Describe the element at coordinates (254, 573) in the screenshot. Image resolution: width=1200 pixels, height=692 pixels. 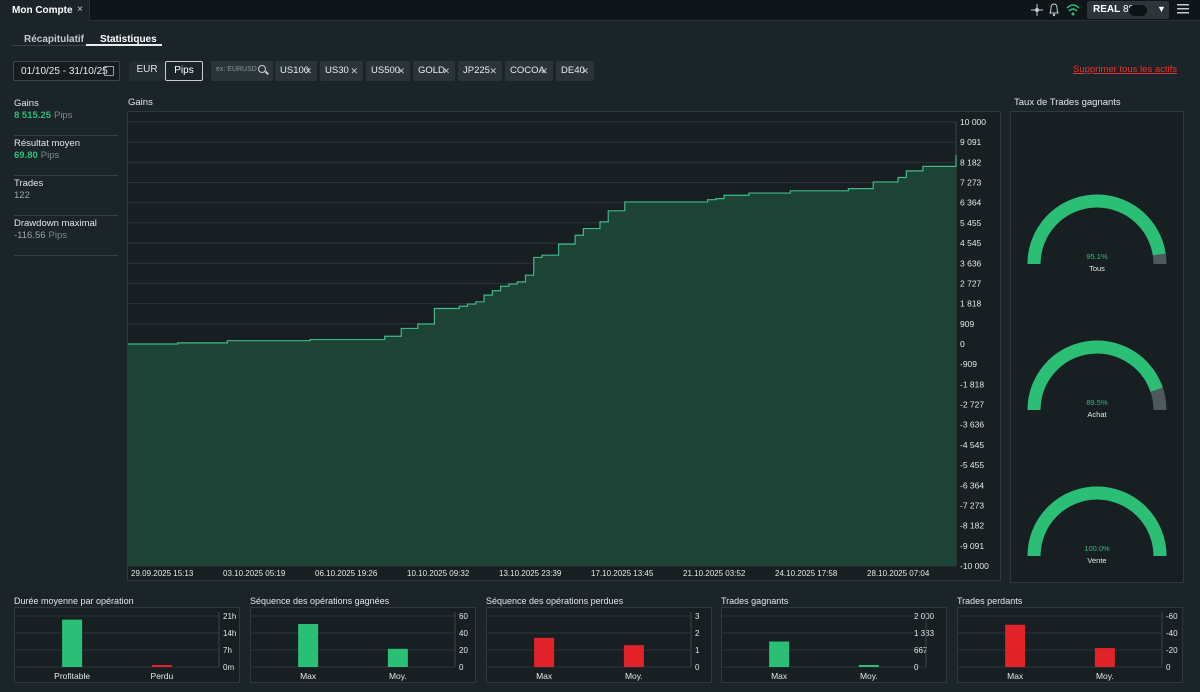
I see `x-tick-label: 03.10.2025 05:19` at that location.